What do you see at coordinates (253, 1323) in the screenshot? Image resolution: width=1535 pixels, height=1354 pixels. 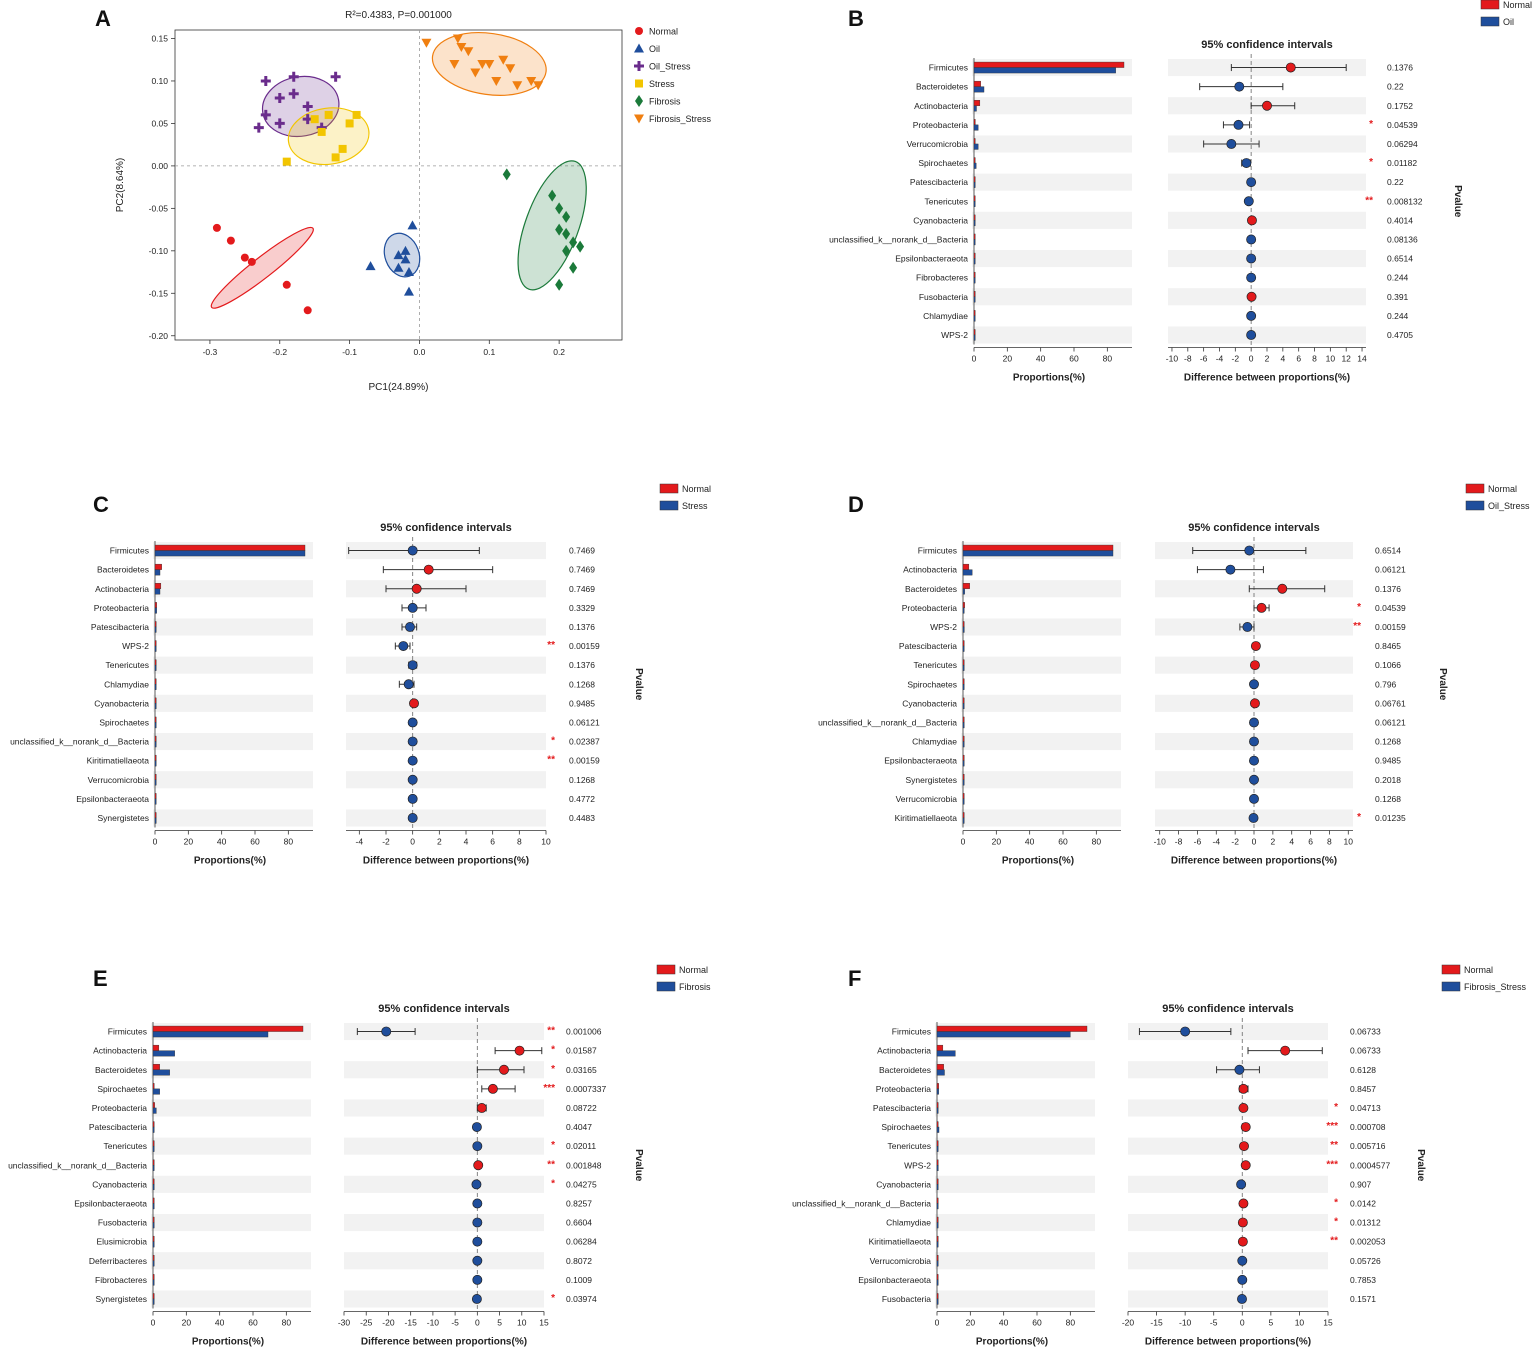 I see `prop-tick-label: 60` at bounding box center [253, 1323].